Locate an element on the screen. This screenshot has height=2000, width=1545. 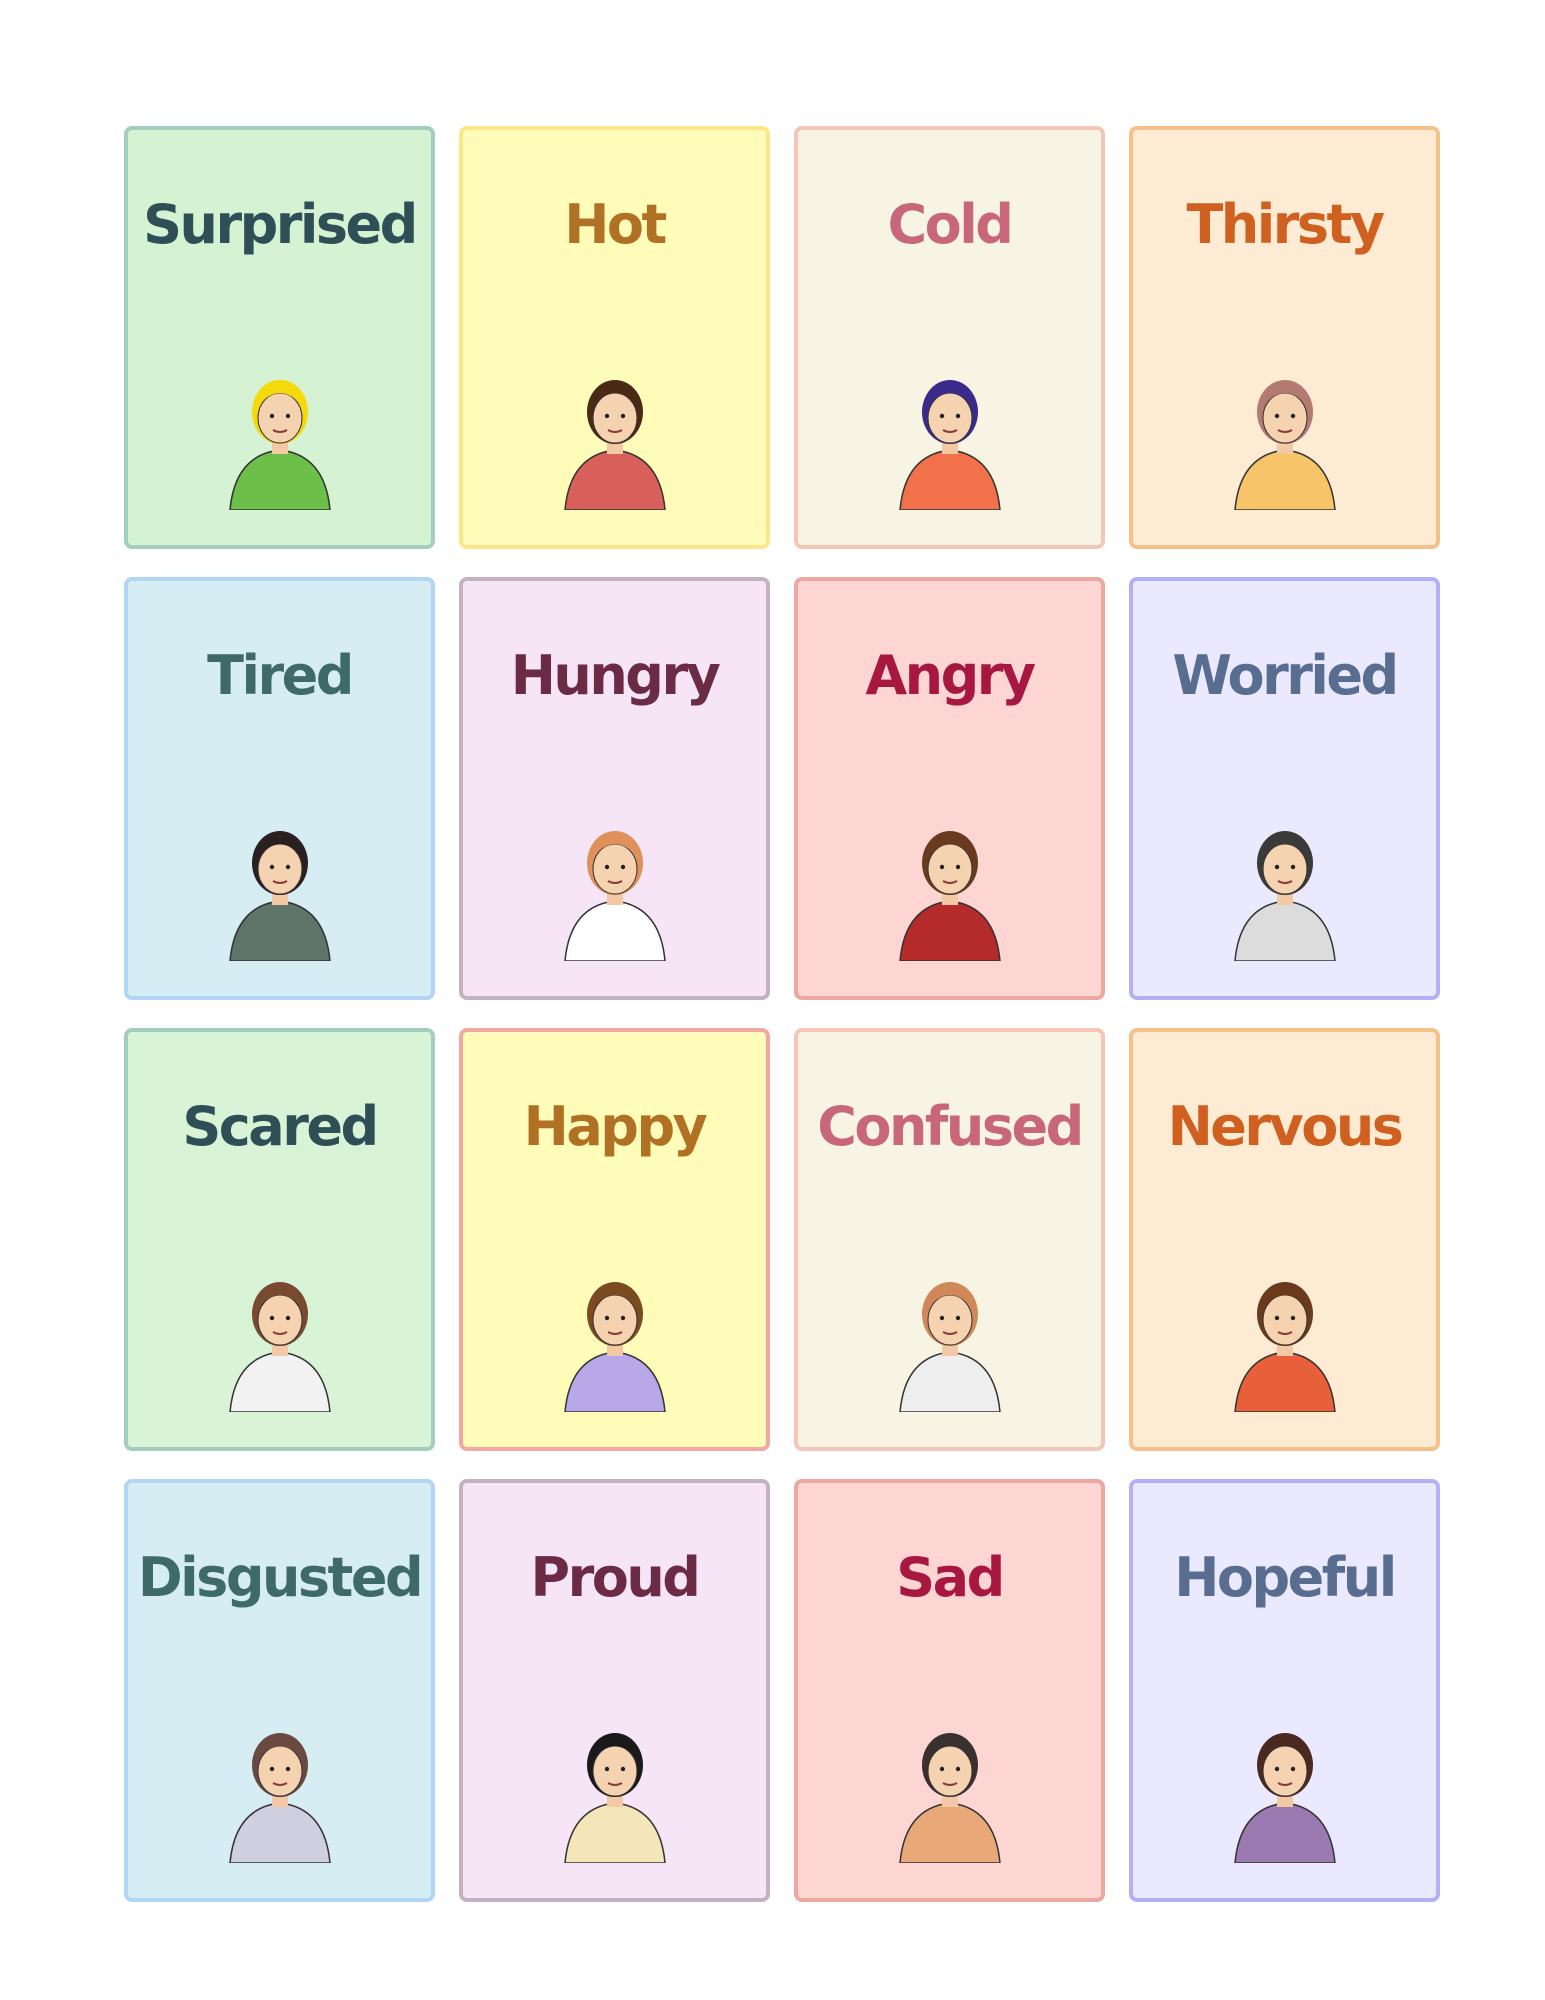
emotion-card-sad: Sad is located at coordinates (949, 1690).